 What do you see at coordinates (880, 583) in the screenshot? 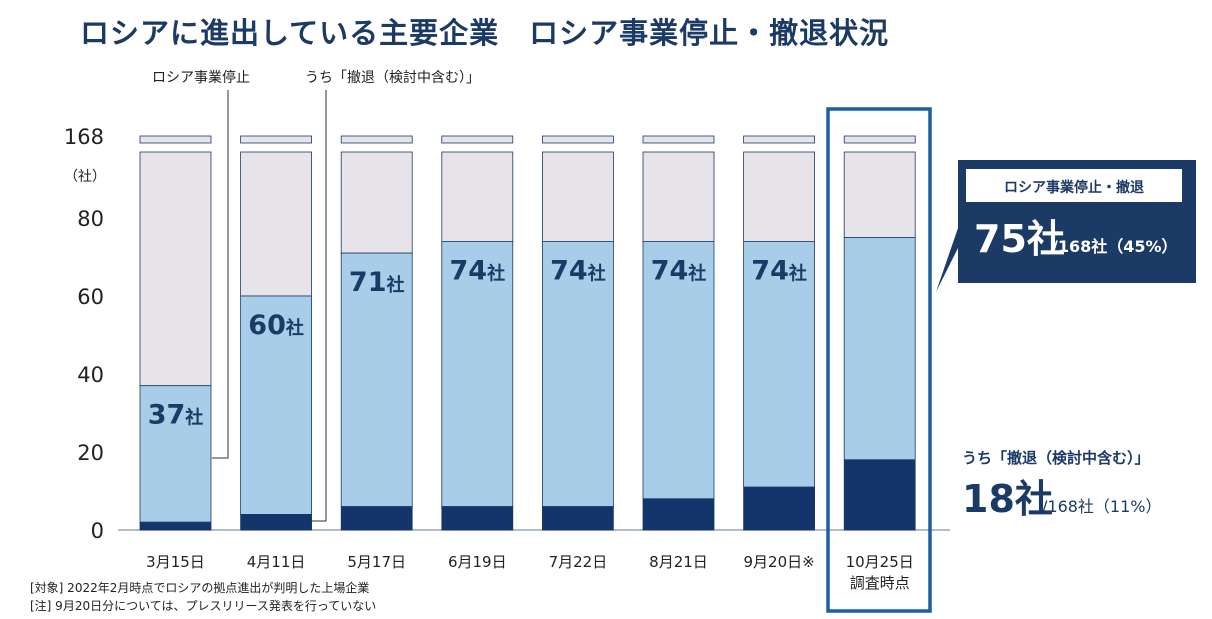
I see `x-tick-sublabel: 調査時点` at bounding box center [880, 583].